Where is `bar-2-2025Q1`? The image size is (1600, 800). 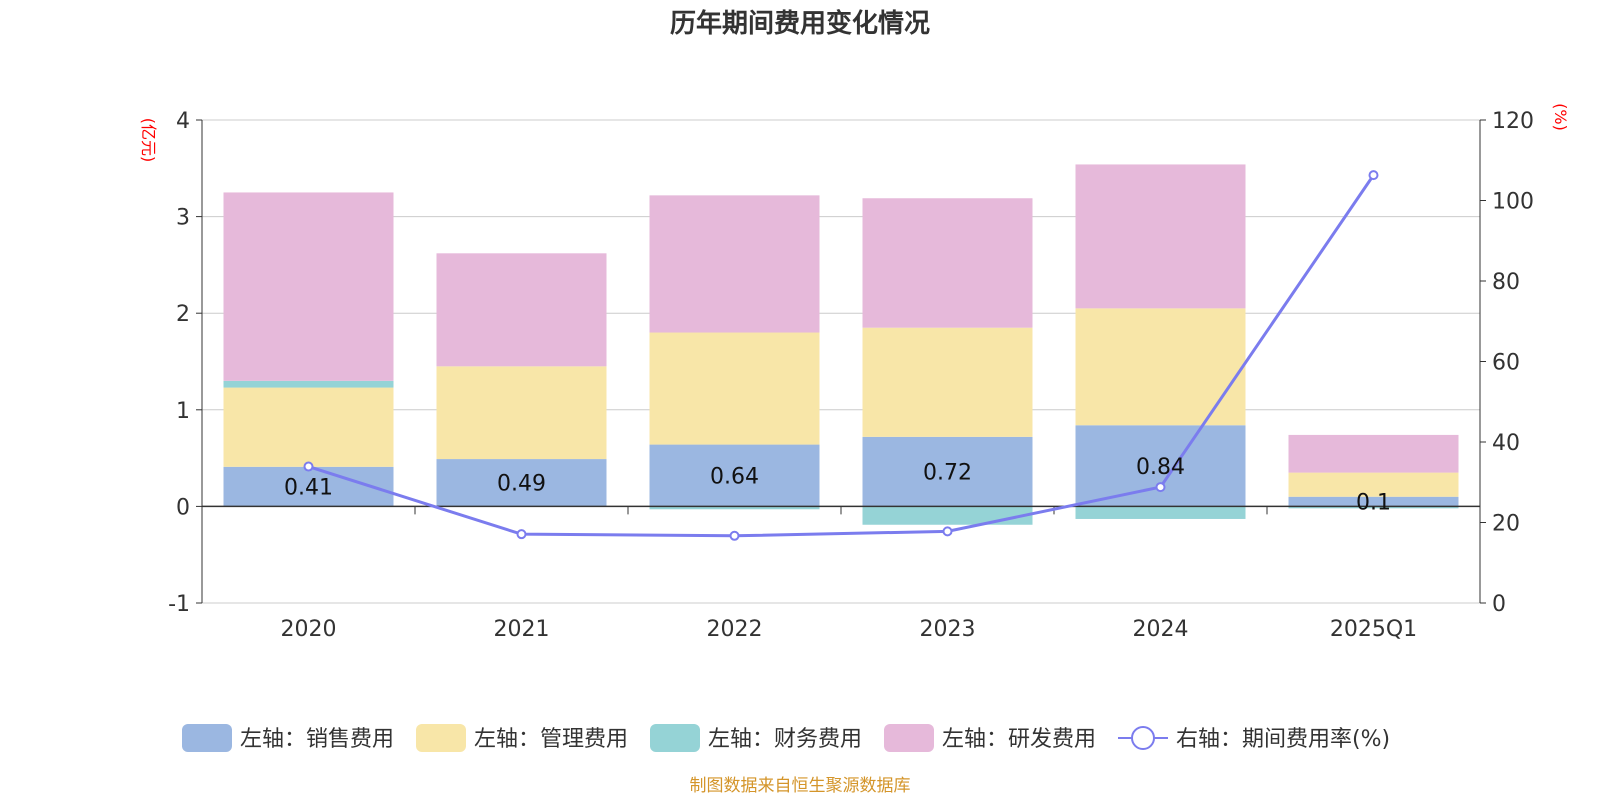
bar-2-2025Q1 is located at coordinates (1373, 484).